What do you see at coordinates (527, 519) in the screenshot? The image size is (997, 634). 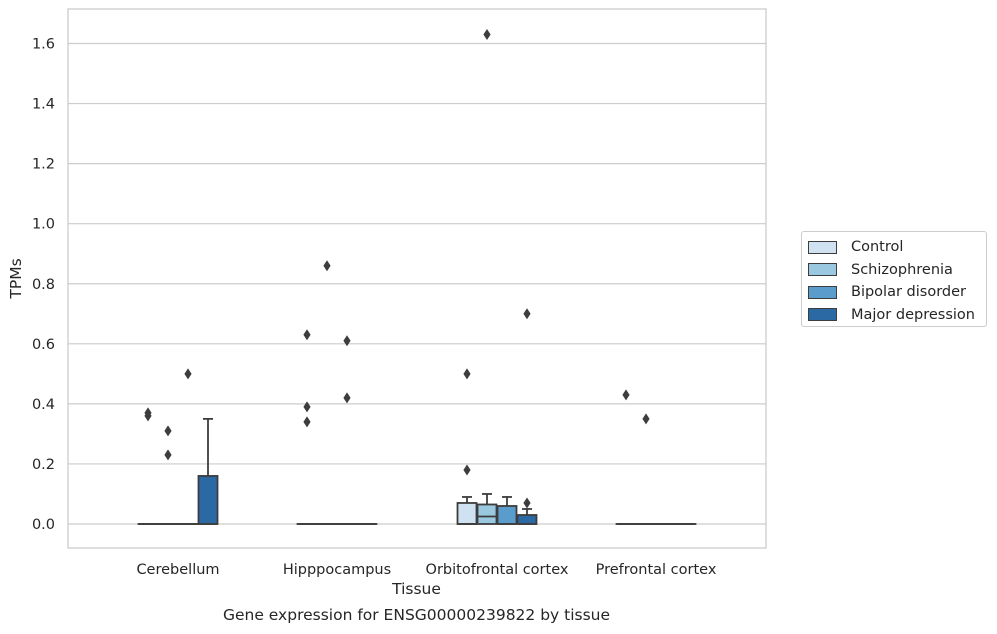 I see `box-s3-c2` at bounding box center [527, 519].